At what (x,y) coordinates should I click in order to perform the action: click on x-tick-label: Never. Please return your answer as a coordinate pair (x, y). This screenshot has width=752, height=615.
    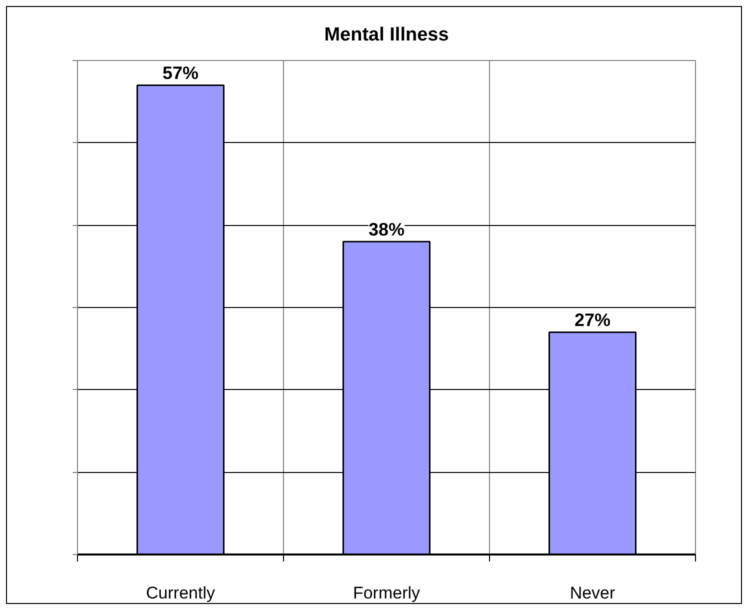
    Looking at the image, I should click on (593, 593).